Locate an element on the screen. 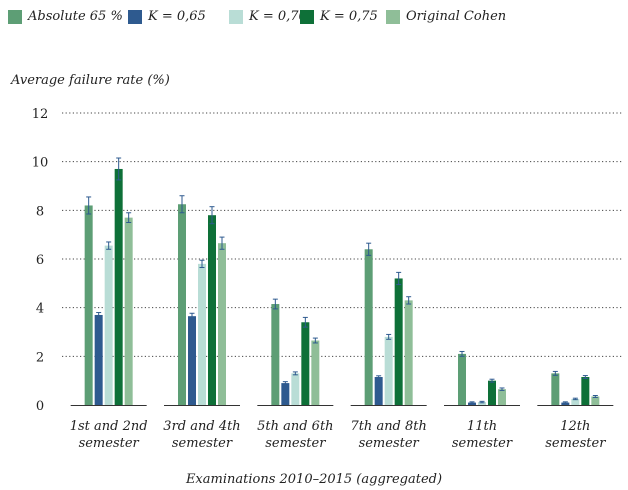 The image size is (628, 490). legend-item-k-070: K = 0,70 is located at coordinates (268, 16).